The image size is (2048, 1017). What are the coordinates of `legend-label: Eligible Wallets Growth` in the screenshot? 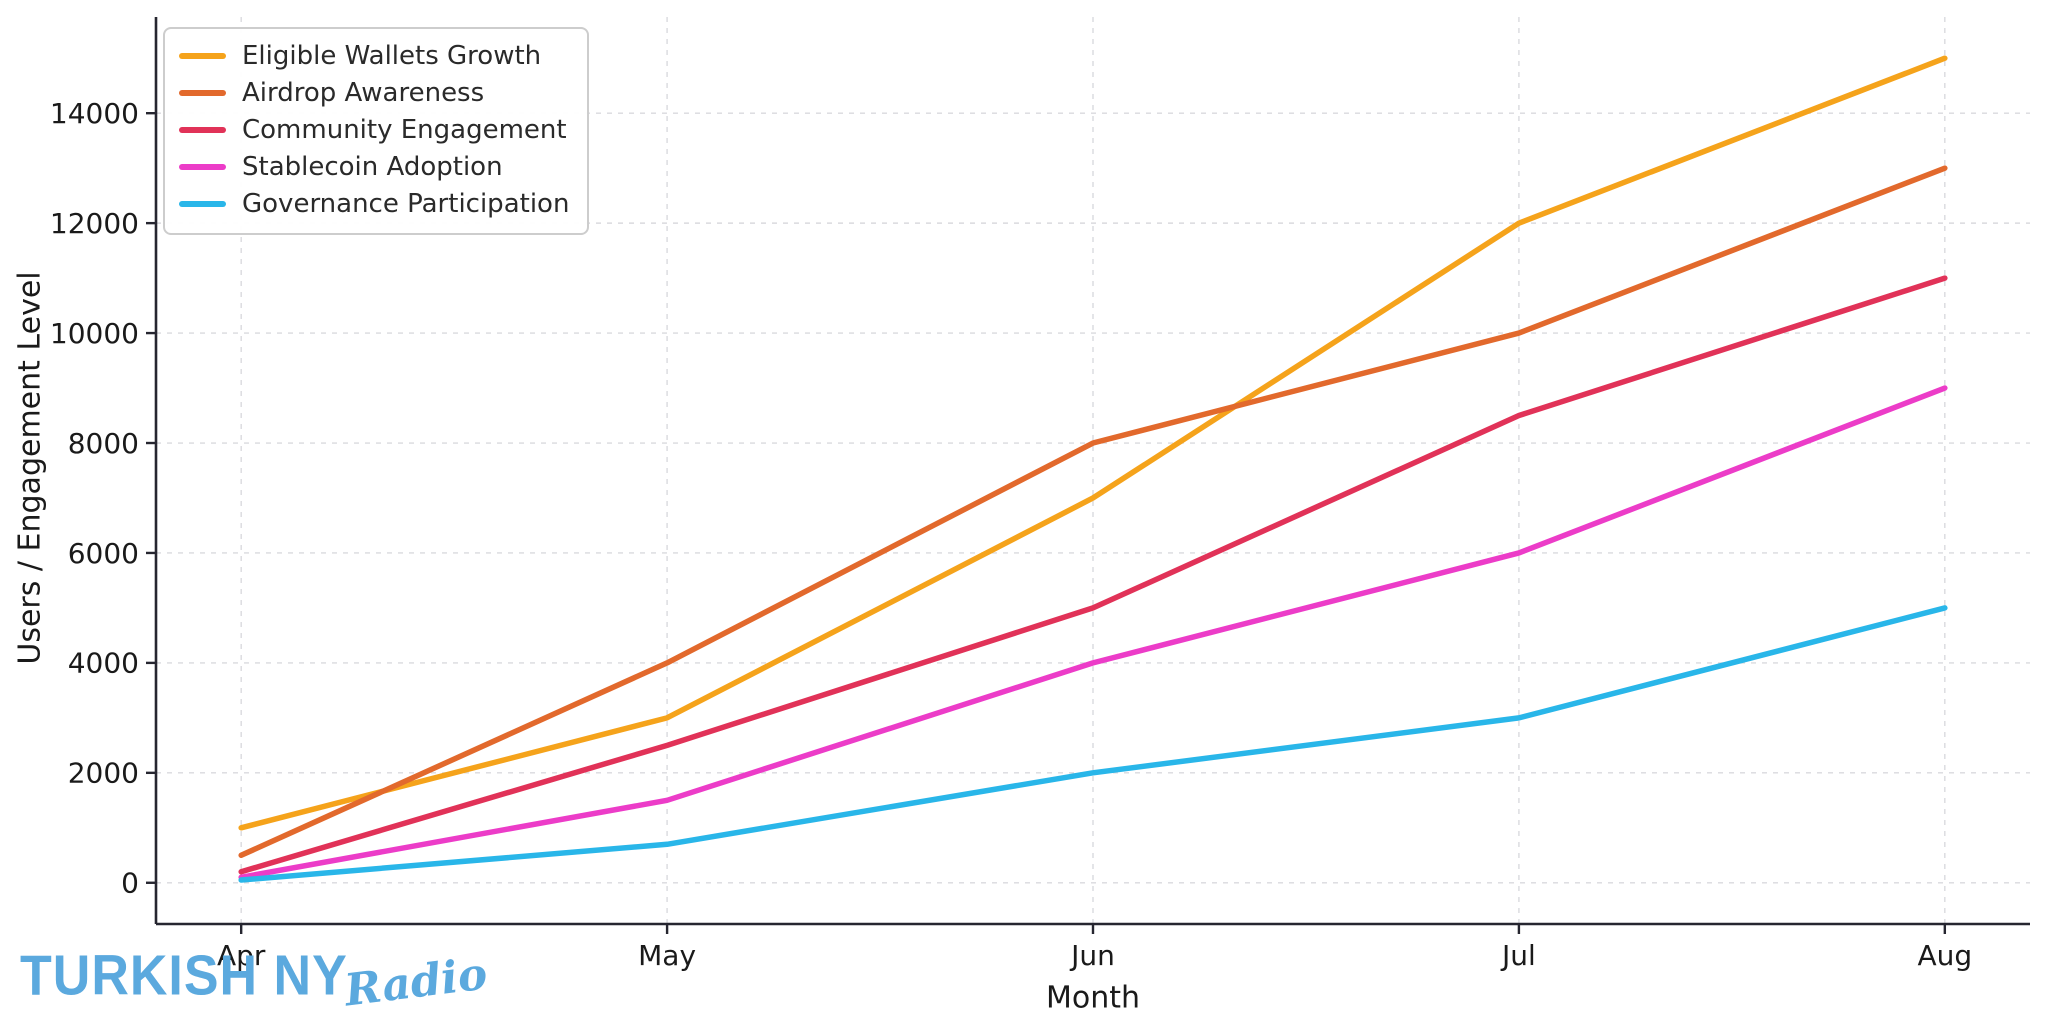 It's located at (392, 56).